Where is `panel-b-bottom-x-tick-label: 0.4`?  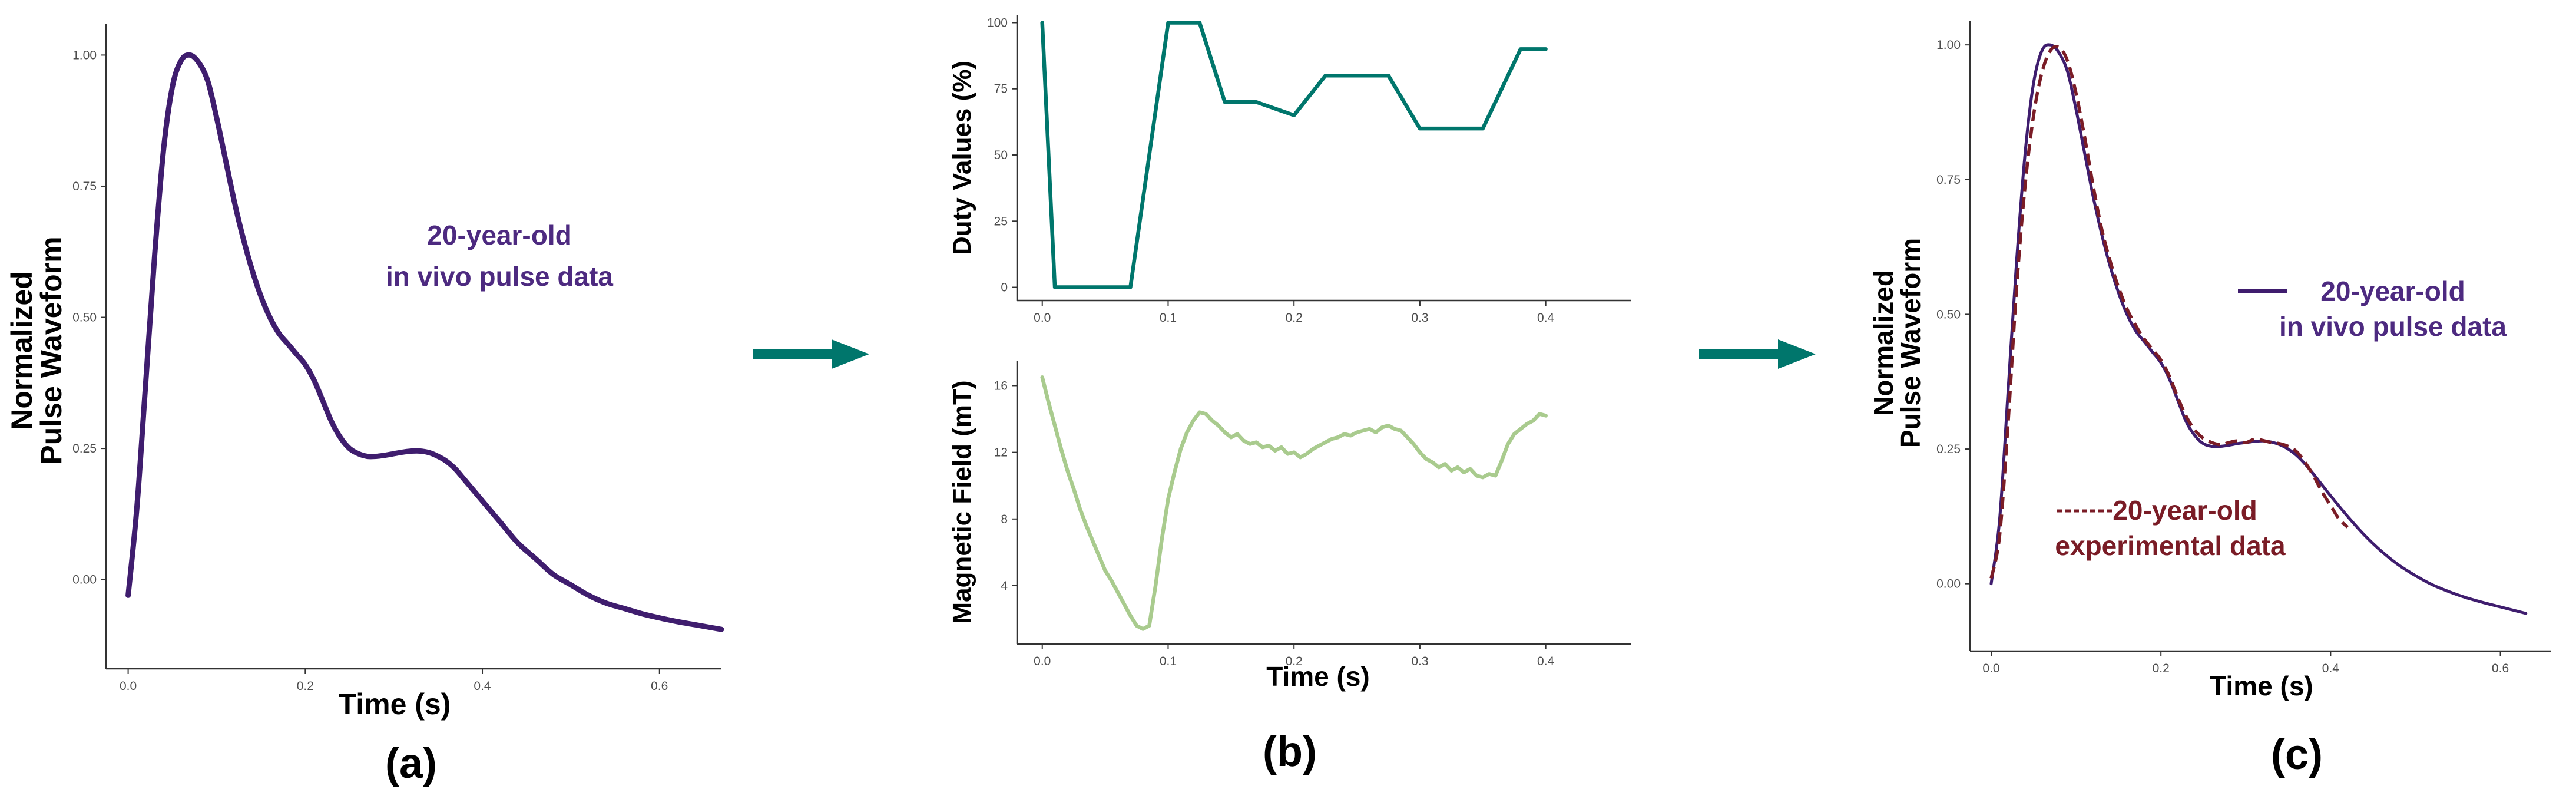
panel-b-bottom-x-tick-label: 0.4 is located at coordinates (1546, 661).